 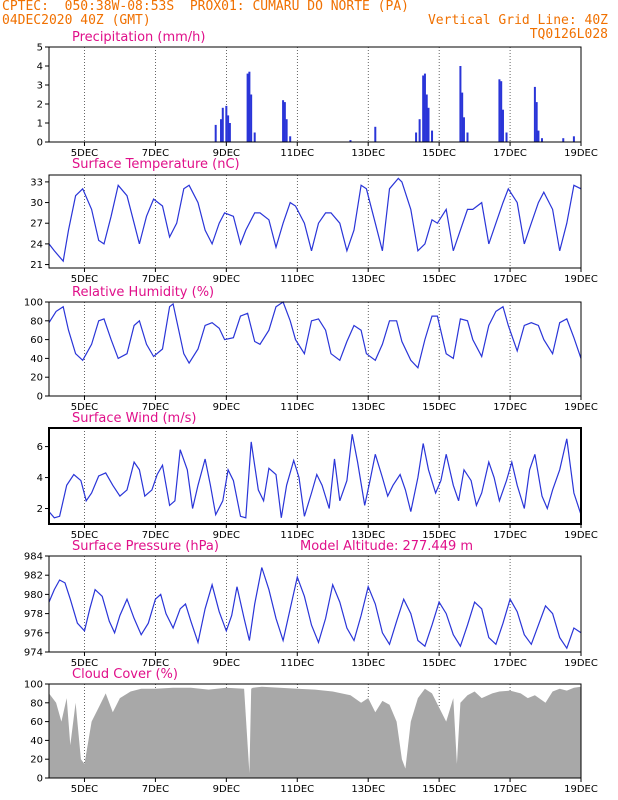 What do you see at coordinates (40, 124) in the screenshot?
I see `y-tick-label: 1` at bounding box center [40, 124].